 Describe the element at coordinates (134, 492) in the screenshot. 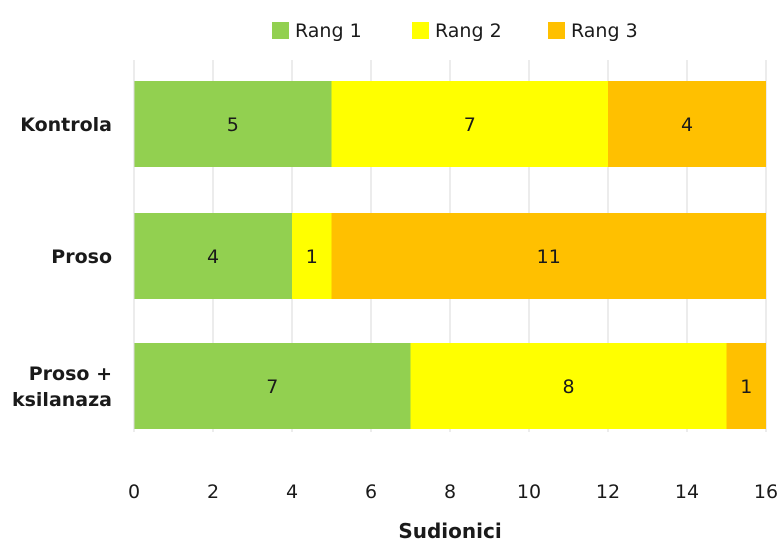

I see `x-tick-label: 0` at that location.